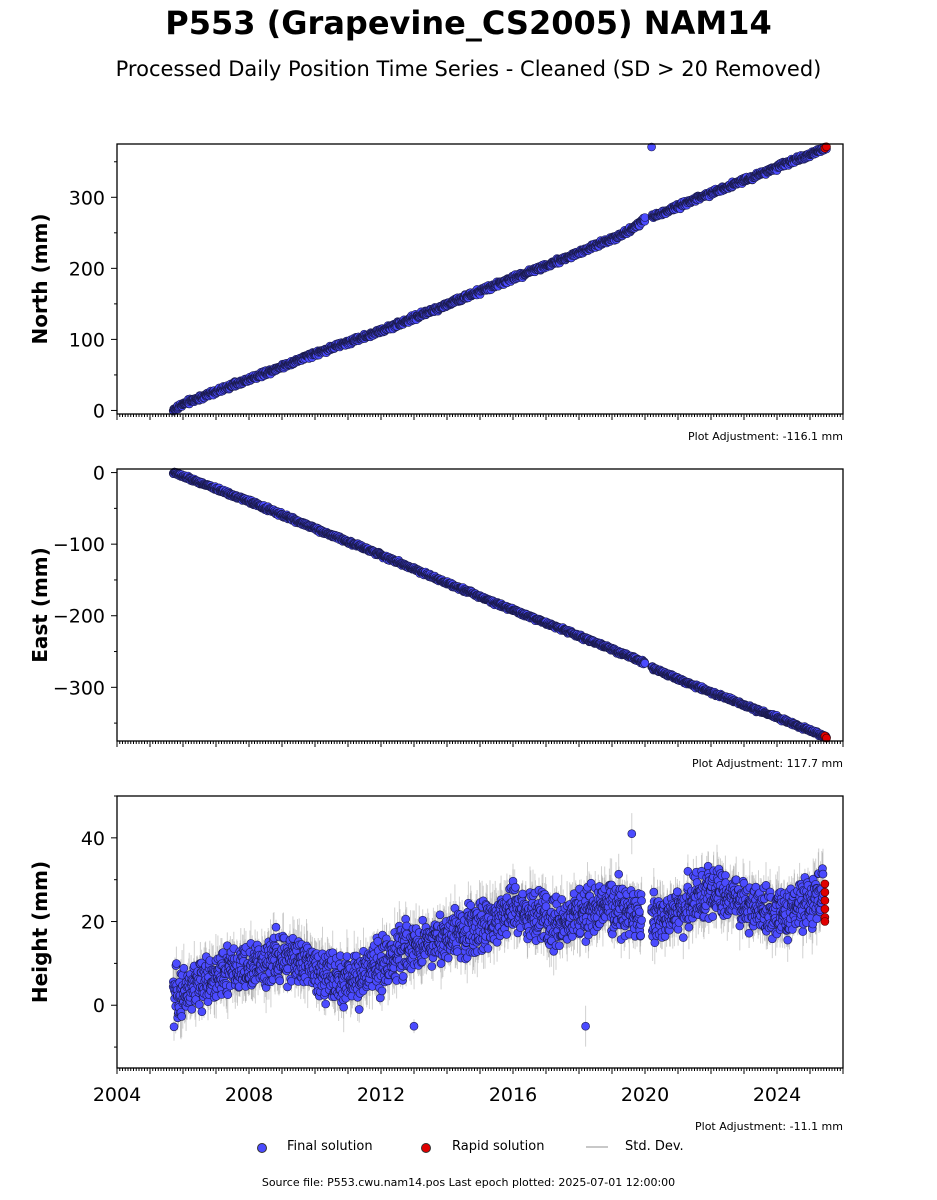 This screenshot has width=937, height=1200. Describe the element at coordinates (87, 269) in the screenshot. I see `y-tick-label: 200` at that location.